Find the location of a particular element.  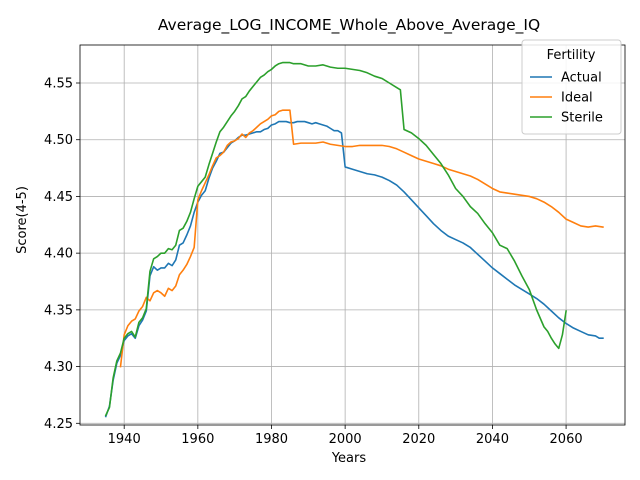

legend-title: Fertility is located at coordinates (571, 55).